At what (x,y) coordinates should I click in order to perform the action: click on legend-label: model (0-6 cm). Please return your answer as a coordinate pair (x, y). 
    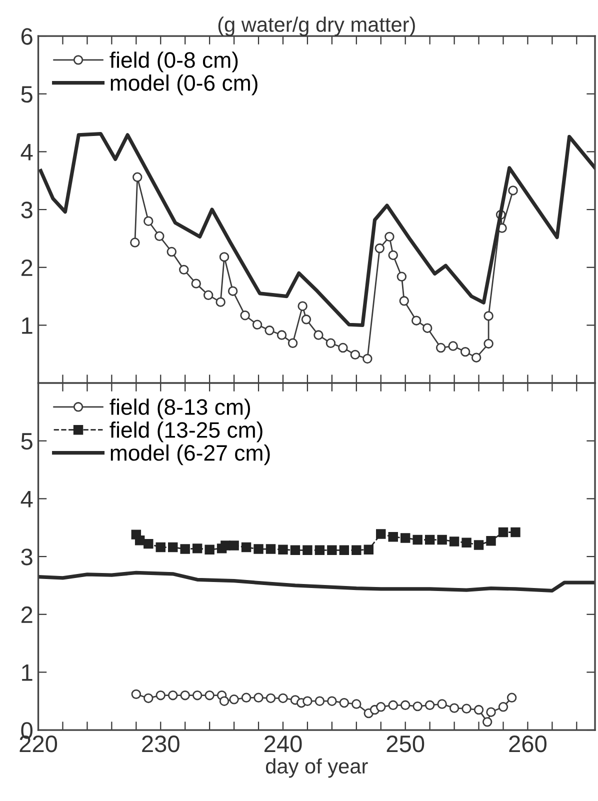
    Looking at the image, I should click on (184, 85).